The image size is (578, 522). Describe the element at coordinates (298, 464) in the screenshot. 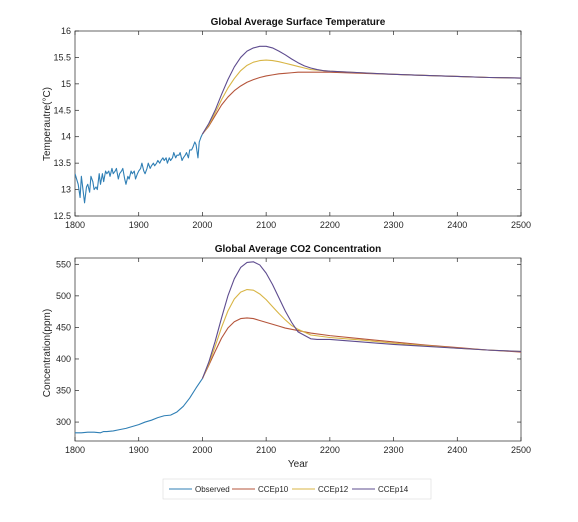

I see `x-axis-label: Year` at that location.